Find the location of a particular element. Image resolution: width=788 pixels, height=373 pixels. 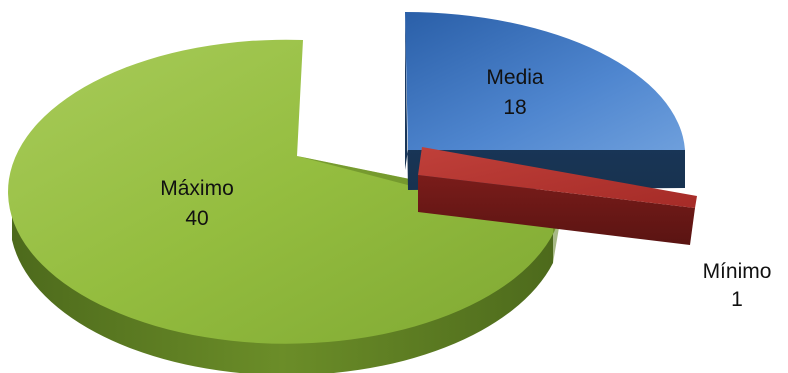

slice-minimo-top is located at coordinates (557, 177).